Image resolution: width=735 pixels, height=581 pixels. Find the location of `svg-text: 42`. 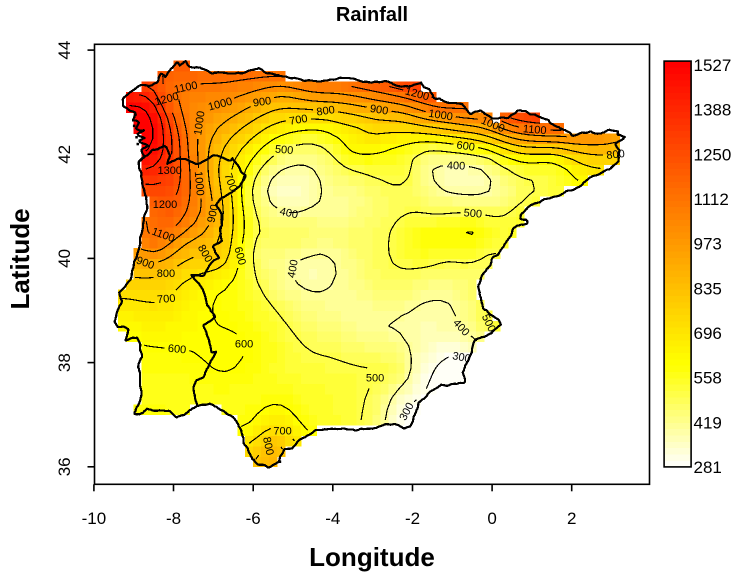

svg-text: 42 is located at coordinates (64, 154).